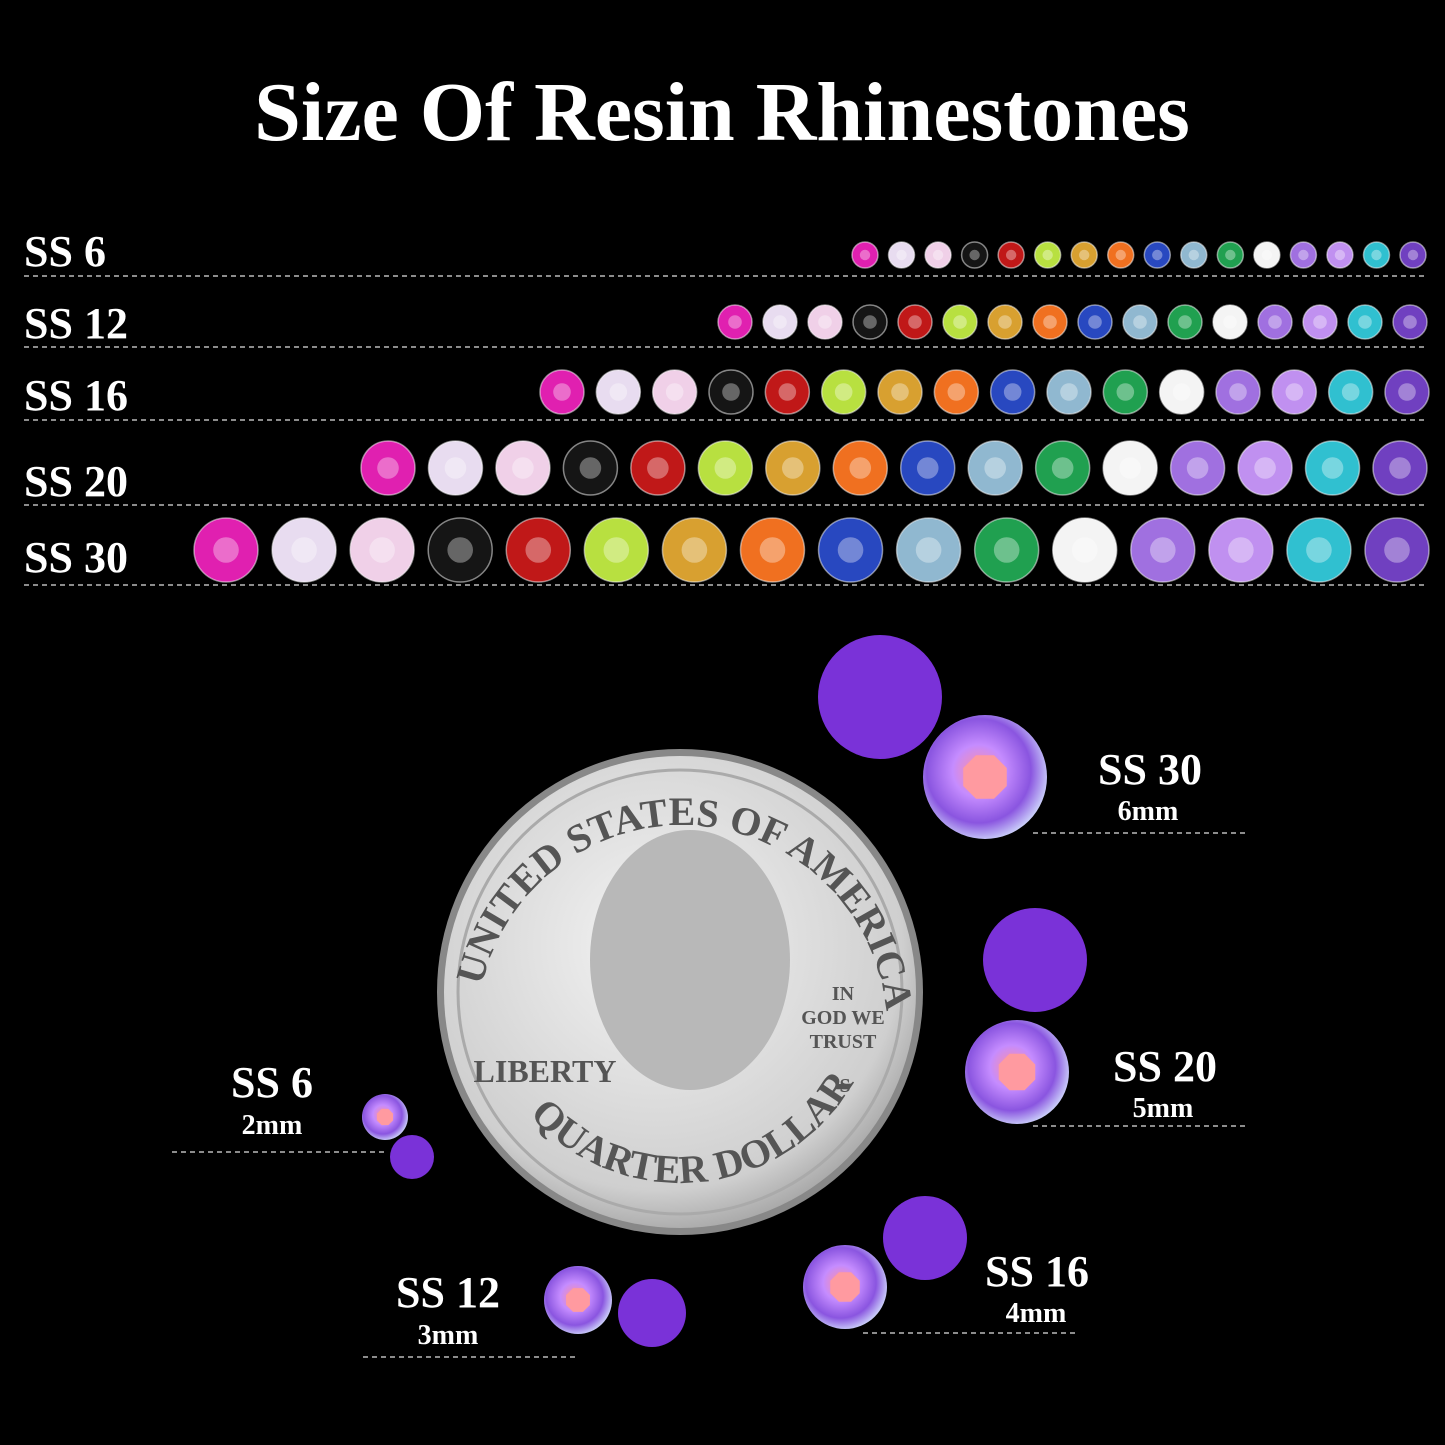 The image size is (1445, 1445). I want to click on row-label: SS 30, so click(76, 557).